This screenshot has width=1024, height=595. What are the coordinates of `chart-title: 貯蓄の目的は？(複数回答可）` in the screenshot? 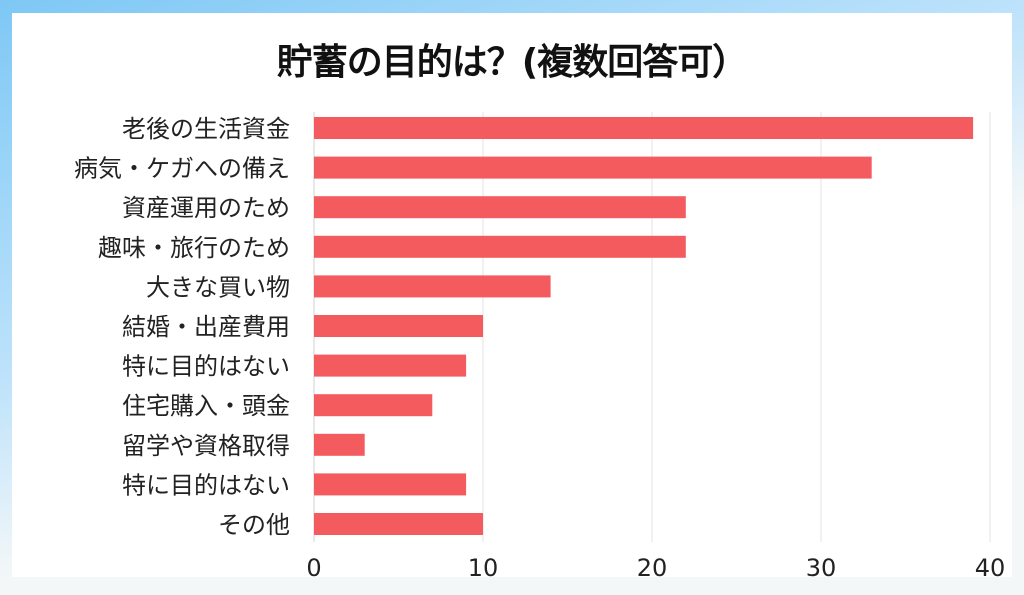 It's located at (512, 62).